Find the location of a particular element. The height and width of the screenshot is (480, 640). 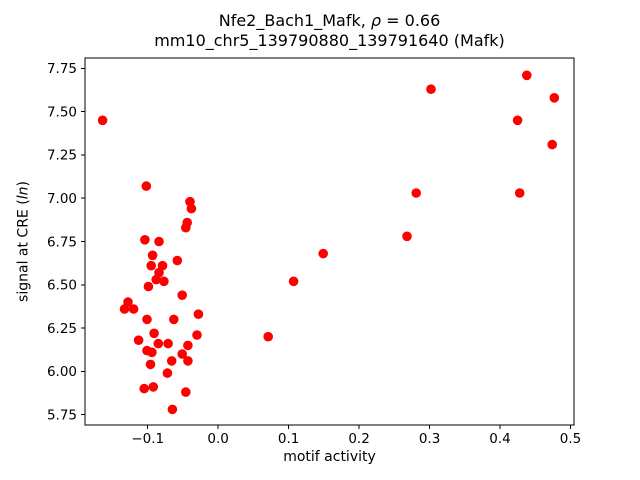

y-tick-label: 7.00 is located at coordinates (62, 199).